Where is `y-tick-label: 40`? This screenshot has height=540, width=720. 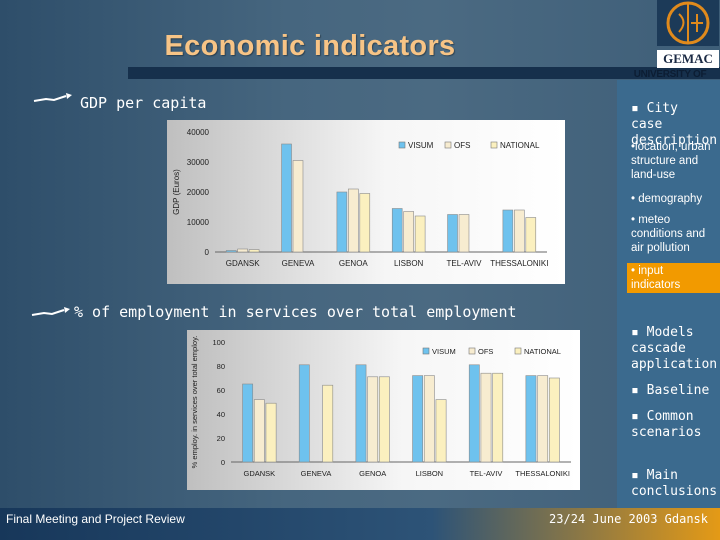 y-tick-label: 40 is located at coordinates (221, 414).